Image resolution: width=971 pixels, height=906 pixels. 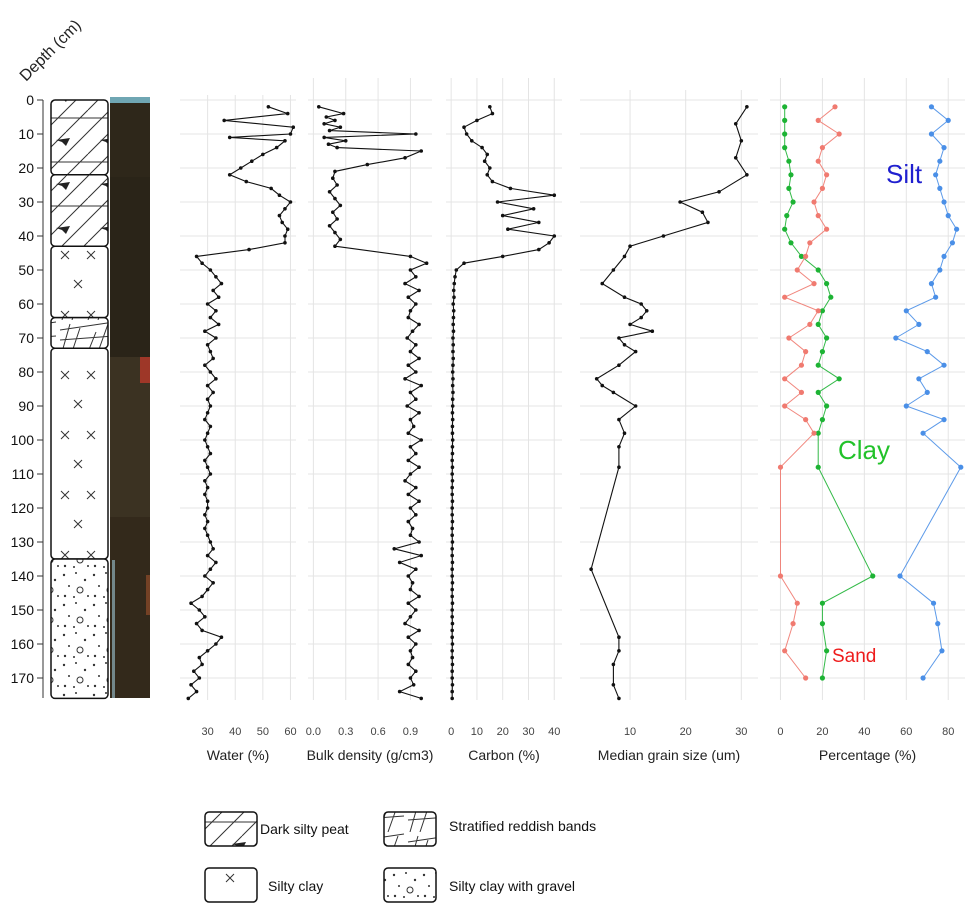 I want to click on series-line-sand, so click(x=810, y=392).